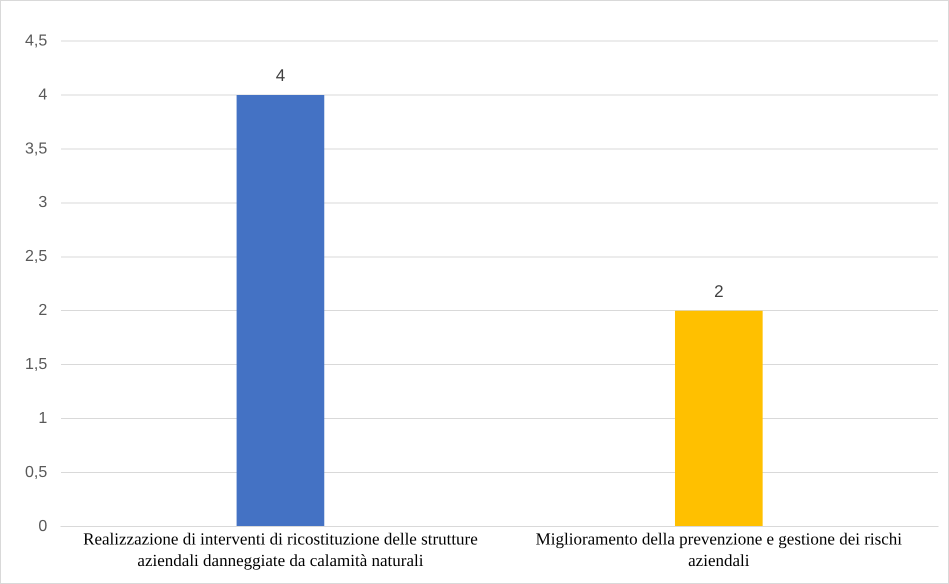 The width and height of the screenshot is (949, 584). What do you see at coordinates (43, 203) in the screenshot?
I see `y-tick-label: 3` at bounding box center [43, 203].